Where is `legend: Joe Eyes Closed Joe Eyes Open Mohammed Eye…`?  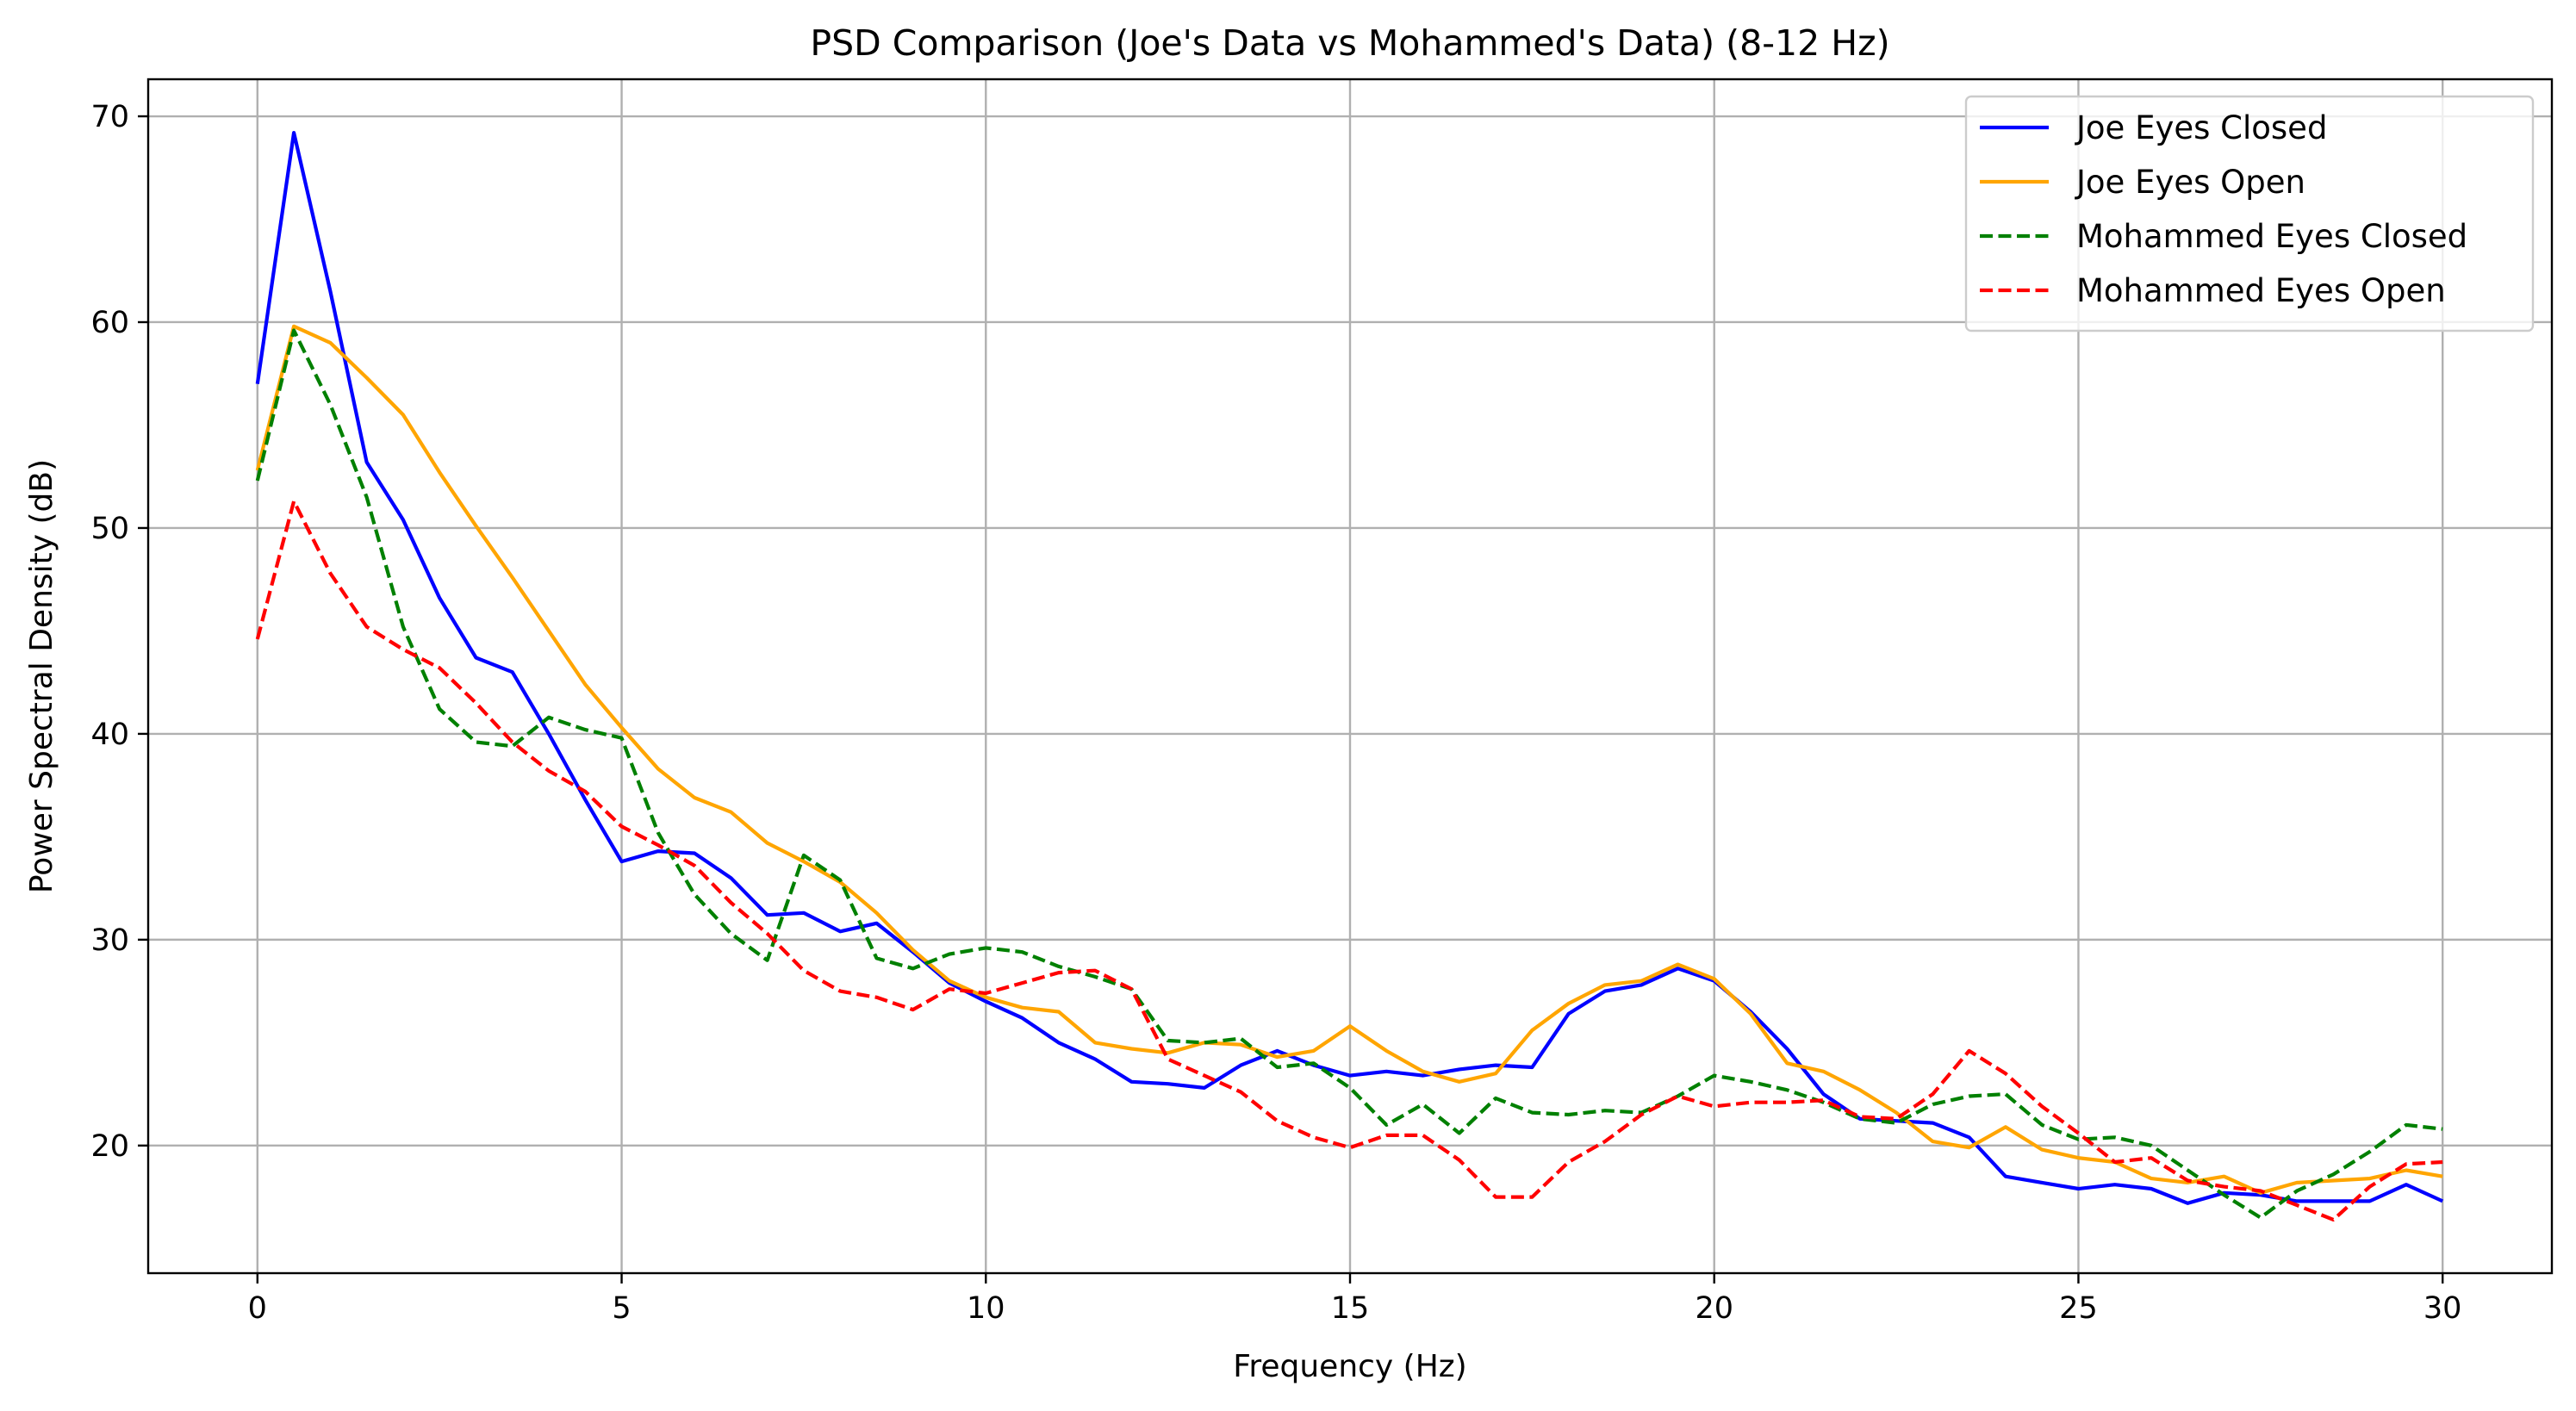 legend: Joe Eyes Closed Joe Eyes Open Mohammed Eye… is located at coordinates (2249, 214).